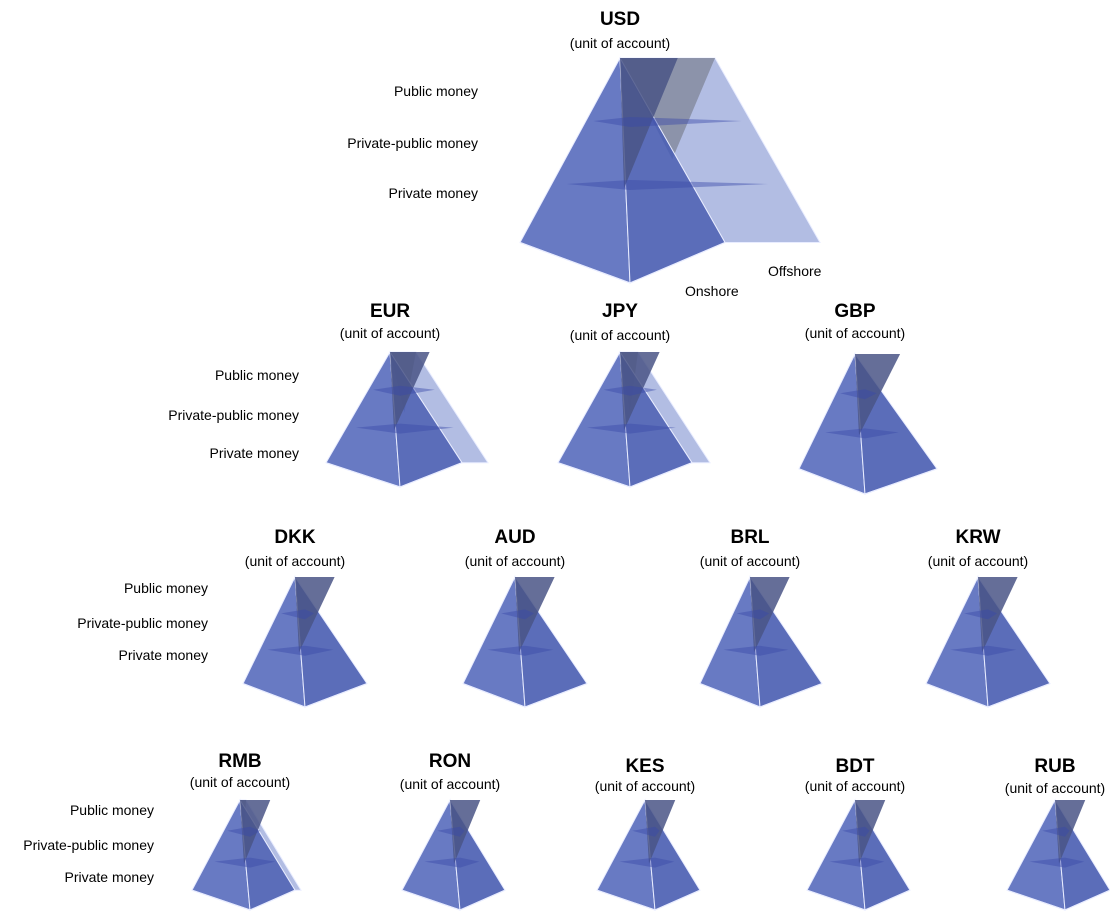  I want to click on private-band-rub, so click(1057, 862).